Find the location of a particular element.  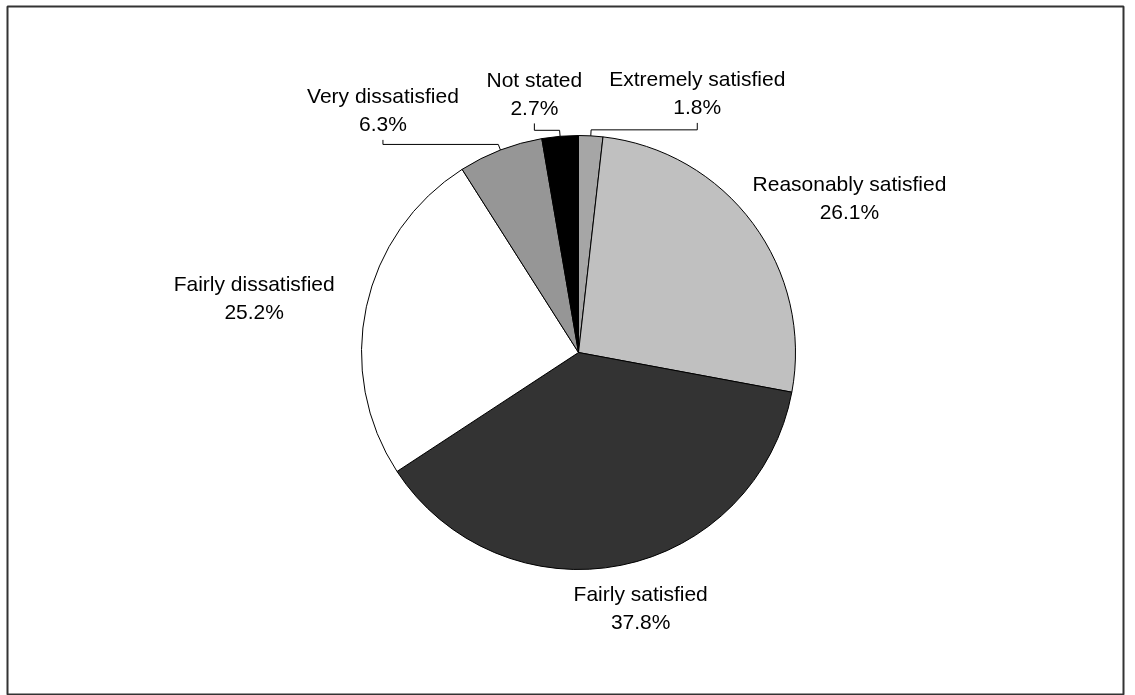

slice-label: Not stated is located at coordinates (534, 79).